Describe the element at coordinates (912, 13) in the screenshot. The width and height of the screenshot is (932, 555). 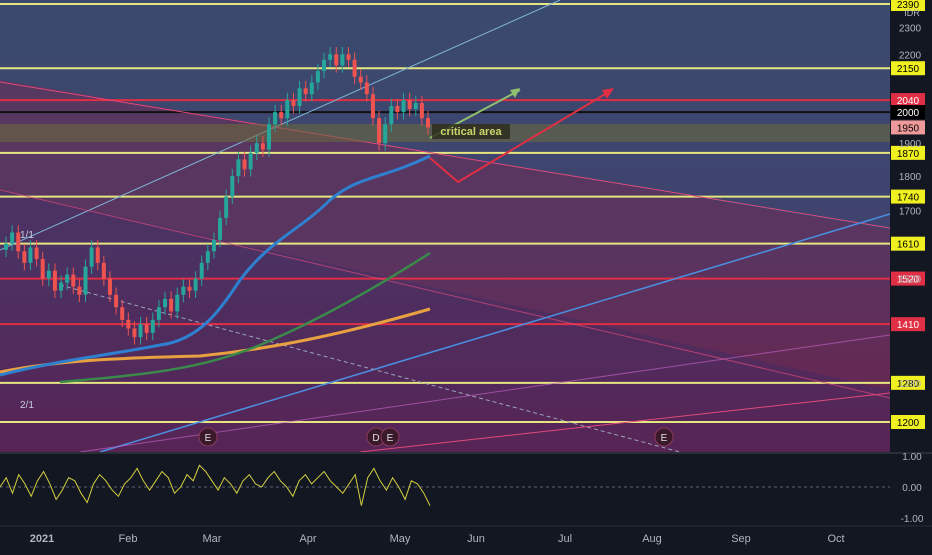
I see `currency-label: IDR` at that location.